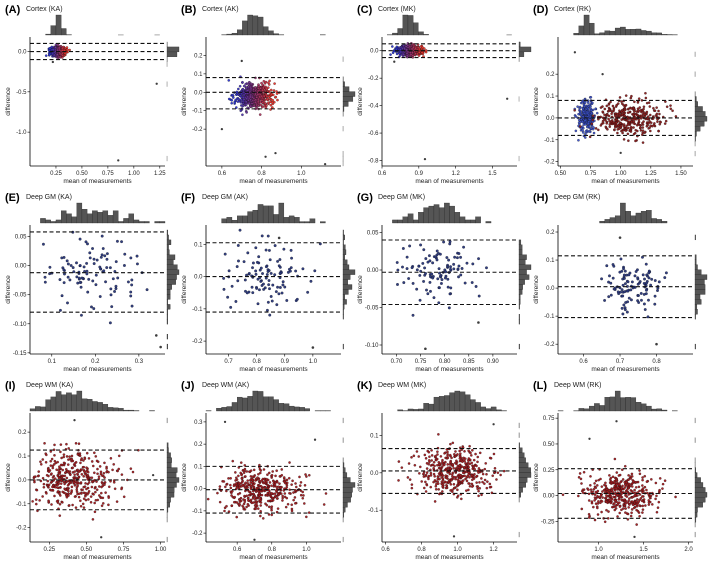 This screenshot has width=709, height=564. Describe the element at coordinates (93, 479) in the screenshot. I see `data-points` at that location.